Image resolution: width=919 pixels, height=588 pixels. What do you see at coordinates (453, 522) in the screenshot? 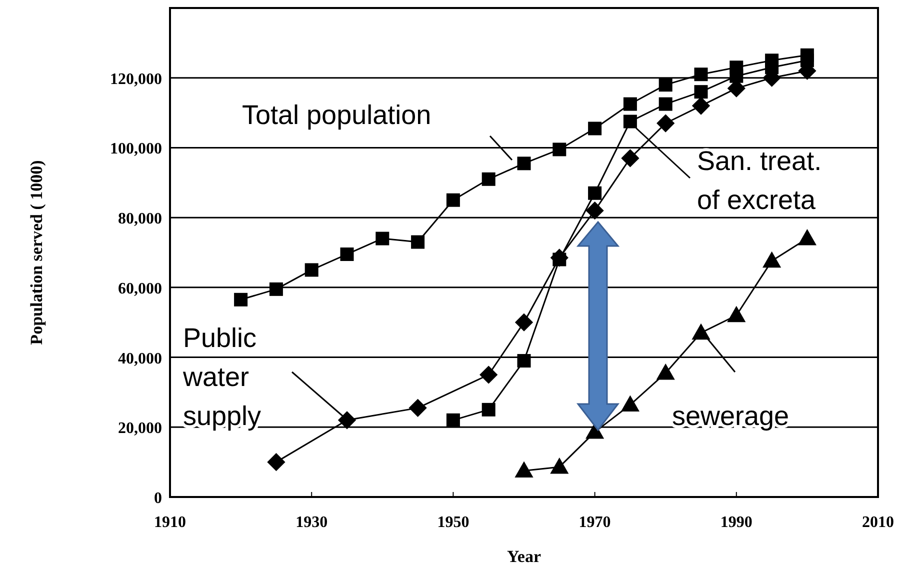
I see `x-tick-label: 1950` at bounding box center [453, 522].